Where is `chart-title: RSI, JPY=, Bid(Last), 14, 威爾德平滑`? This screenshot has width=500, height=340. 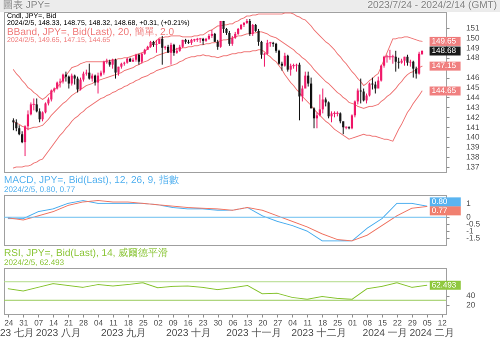 chart-title: RSI, JPY=, Bid(Last), 14, 威爾德平滑 is located at coordinates (86, 253).